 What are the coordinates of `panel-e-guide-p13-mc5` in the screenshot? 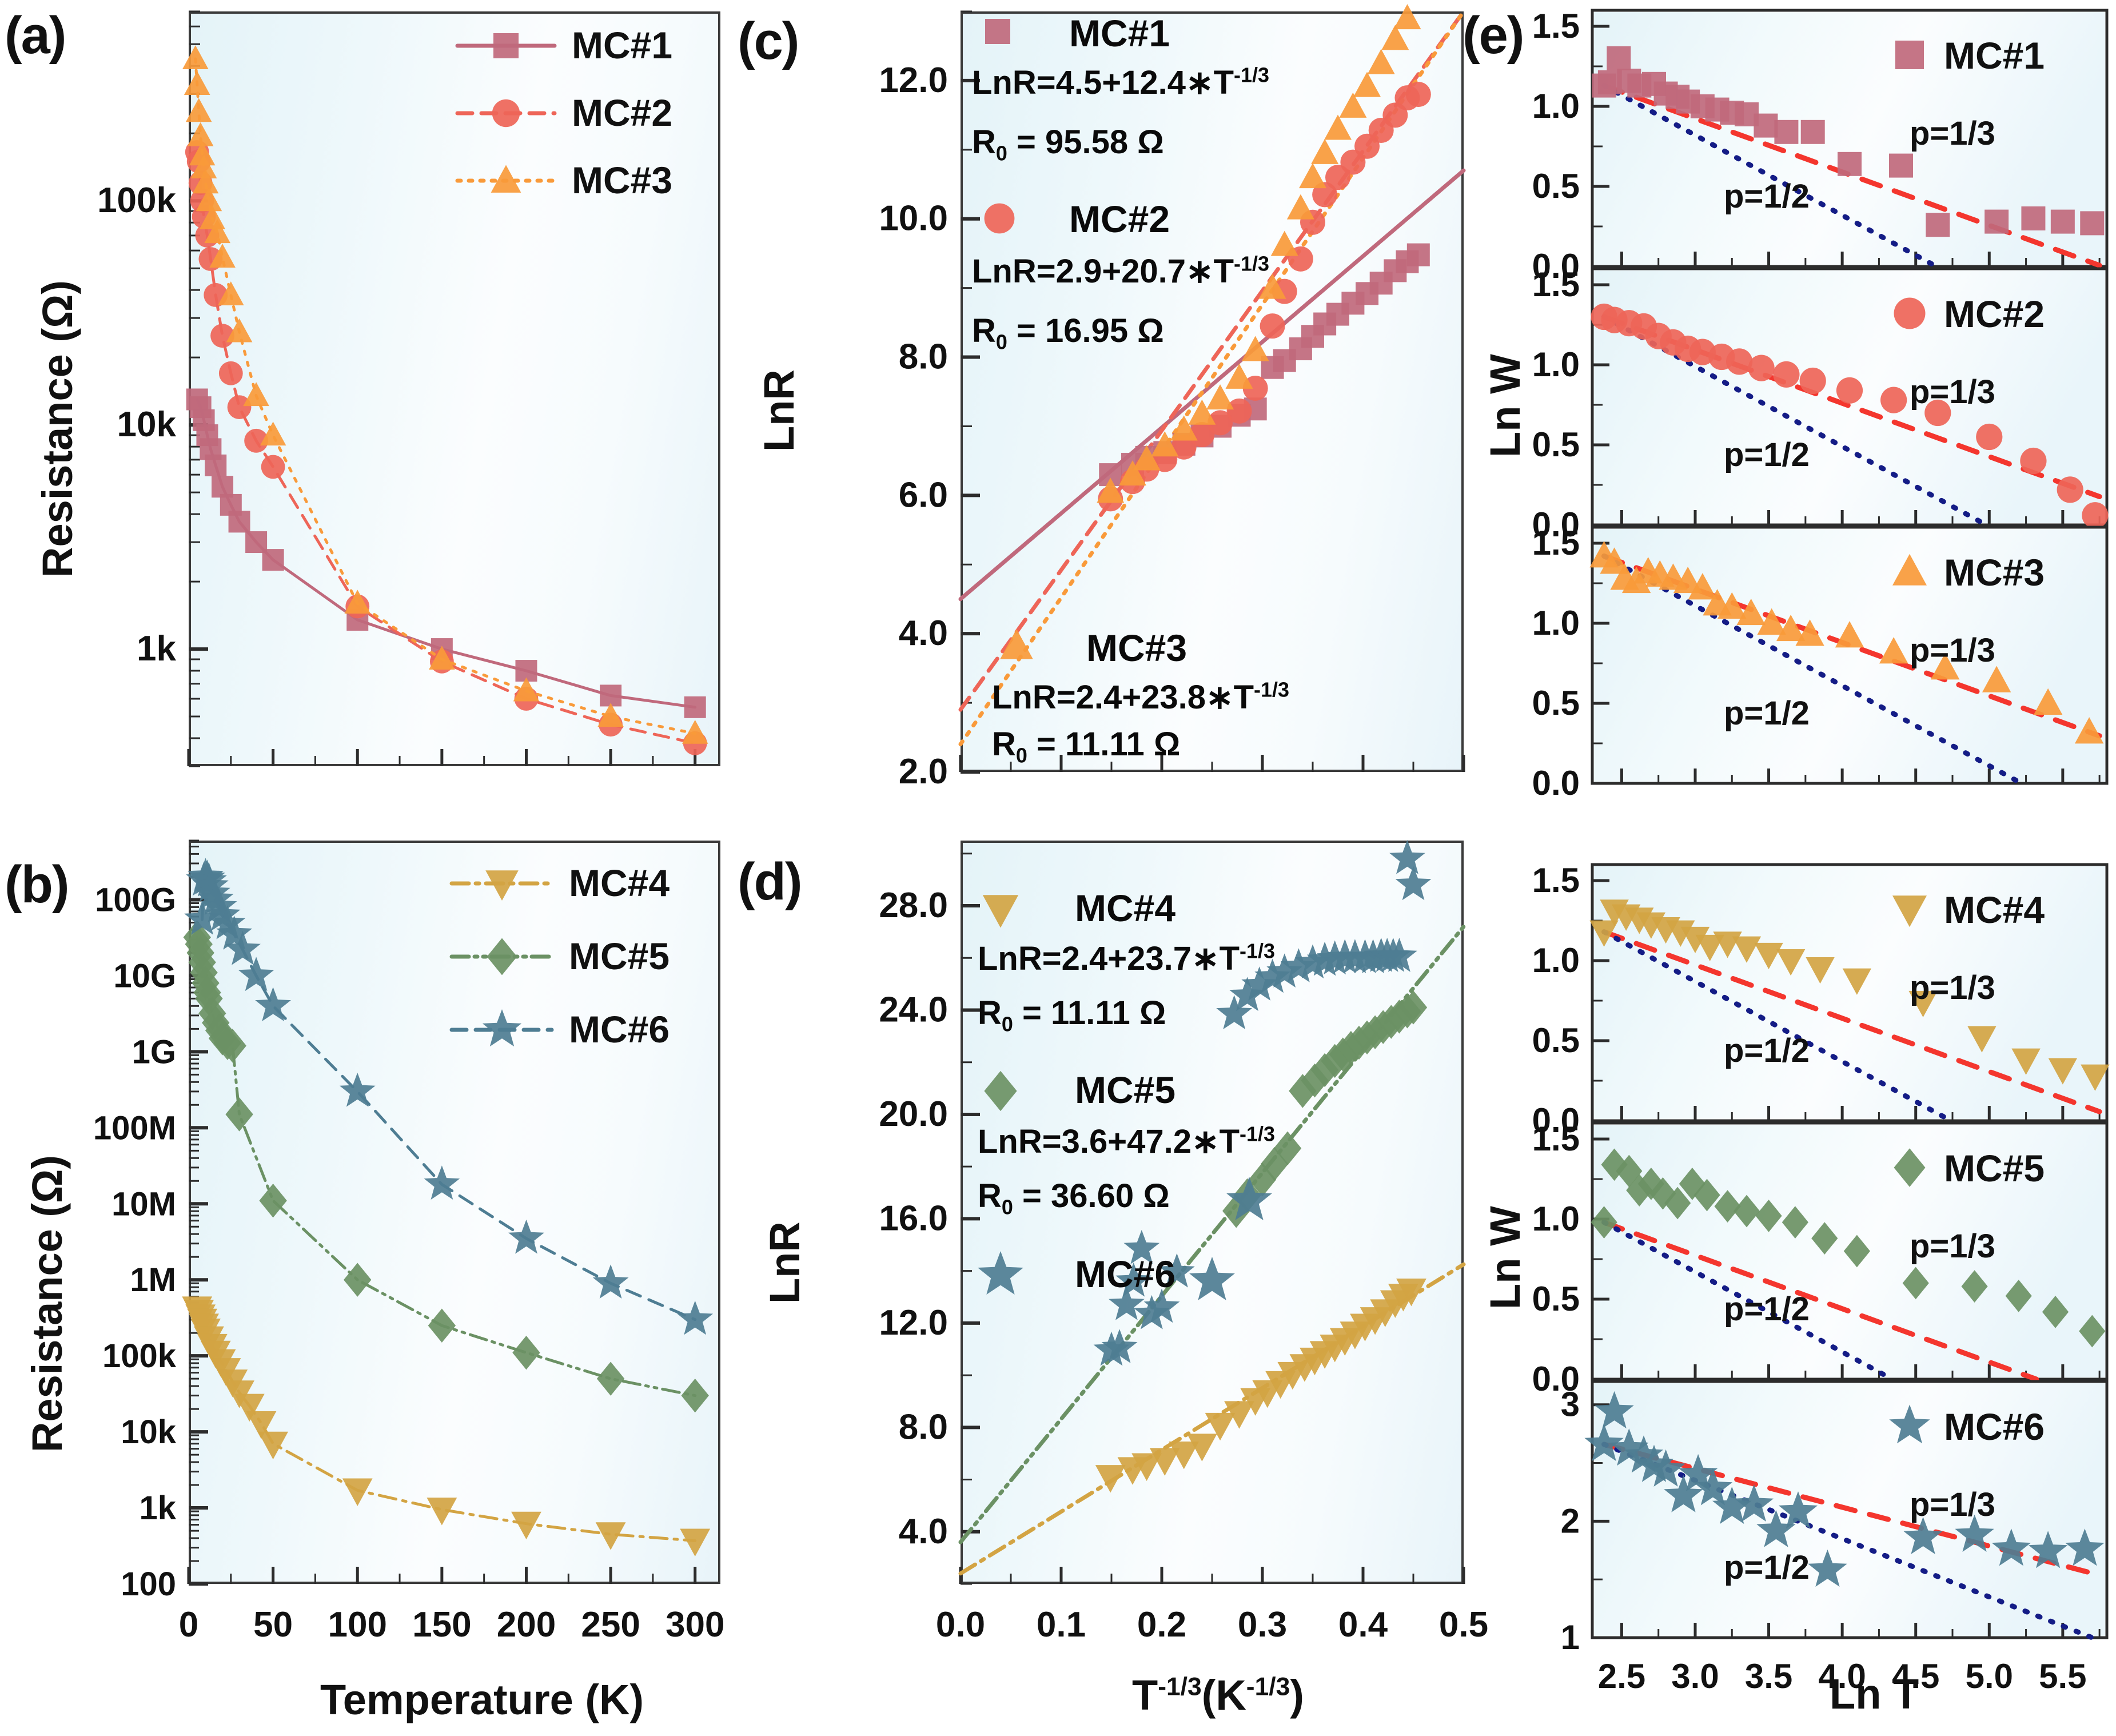 It's located at (1820, 1301).